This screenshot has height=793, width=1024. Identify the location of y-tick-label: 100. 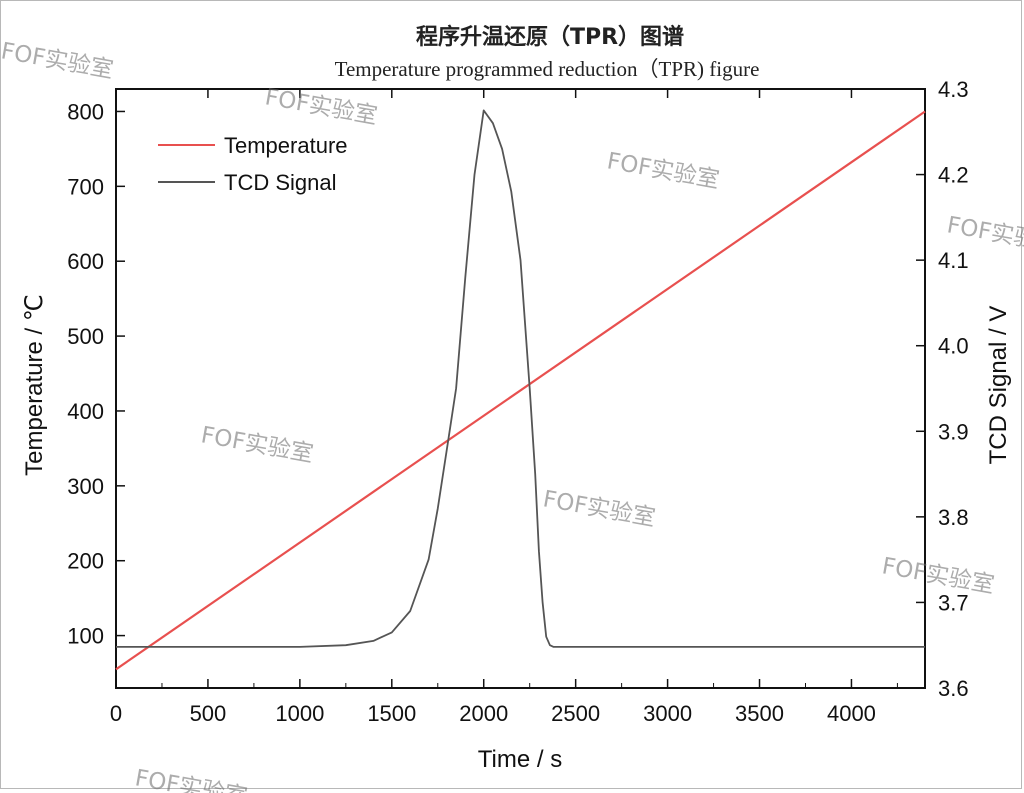
(85, 636).